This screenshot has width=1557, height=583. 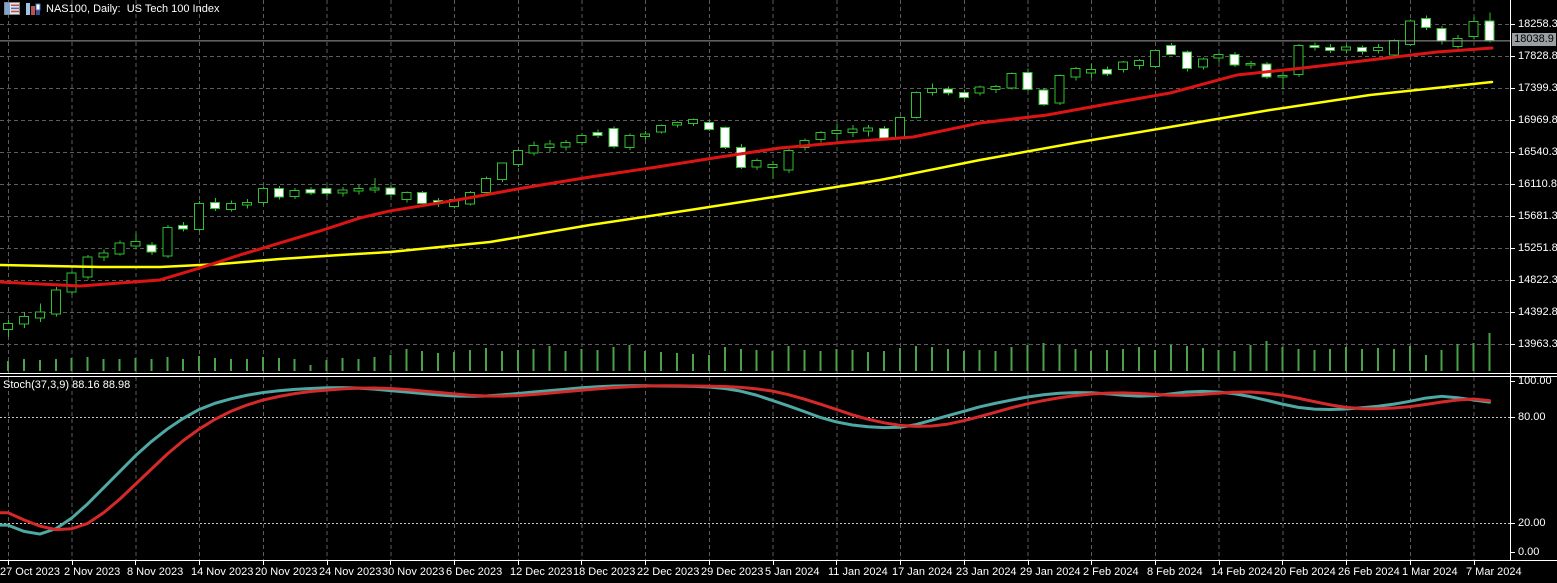 I want to click on date-label: 22 Dec 2023, so click(x=668, y=572).